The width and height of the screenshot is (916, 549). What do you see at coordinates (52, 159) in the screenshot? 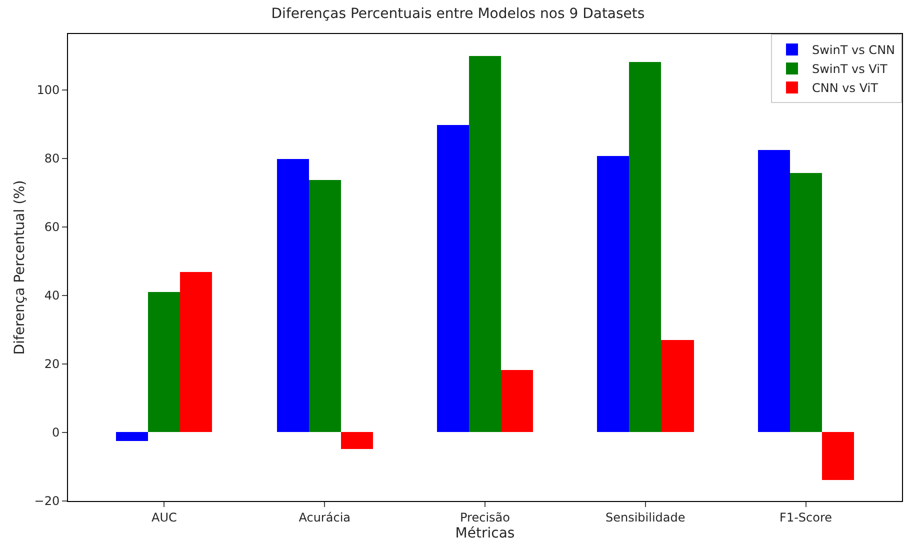
I see `y-tick-label: 80` at bounding box center [52, 159].